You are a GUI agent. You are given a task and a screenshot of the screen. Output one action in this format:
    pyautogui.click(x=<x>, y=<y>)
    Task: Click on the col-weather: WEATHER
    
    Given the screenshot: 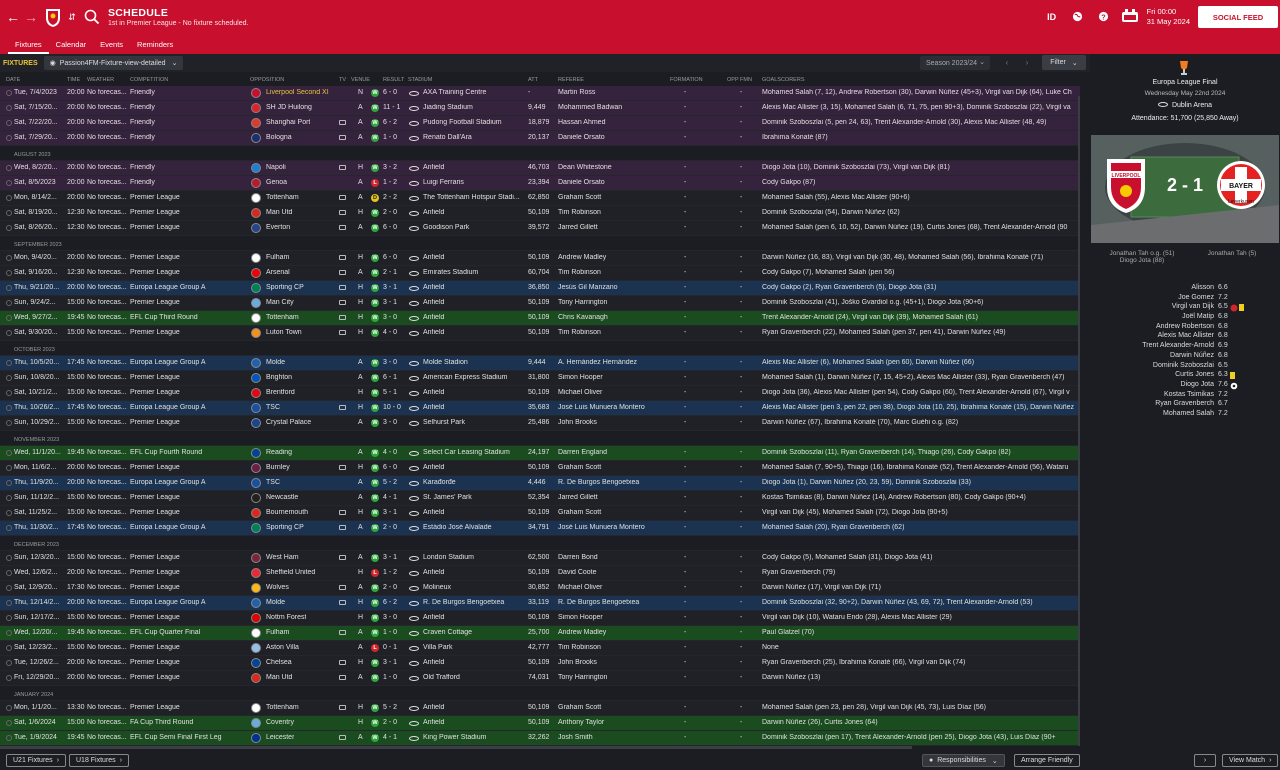 What is the action you would take?
    pyautogui.click(x=101, y=80)
    